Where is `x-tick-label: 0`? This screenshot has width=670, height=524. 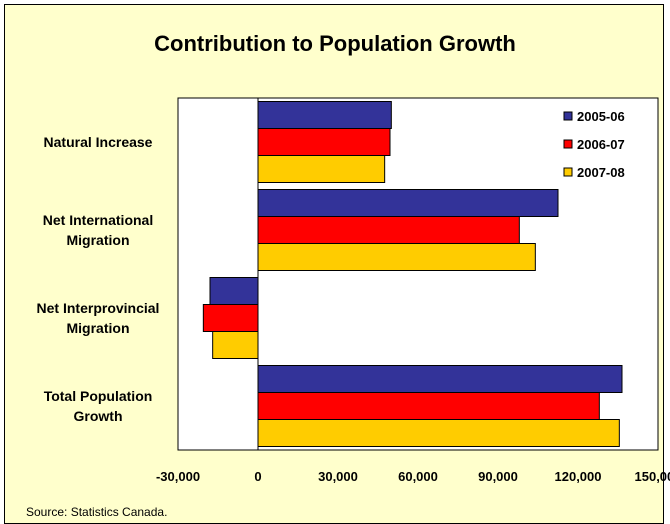 x-tick-label: 0 is located at coordinates (257, 476).